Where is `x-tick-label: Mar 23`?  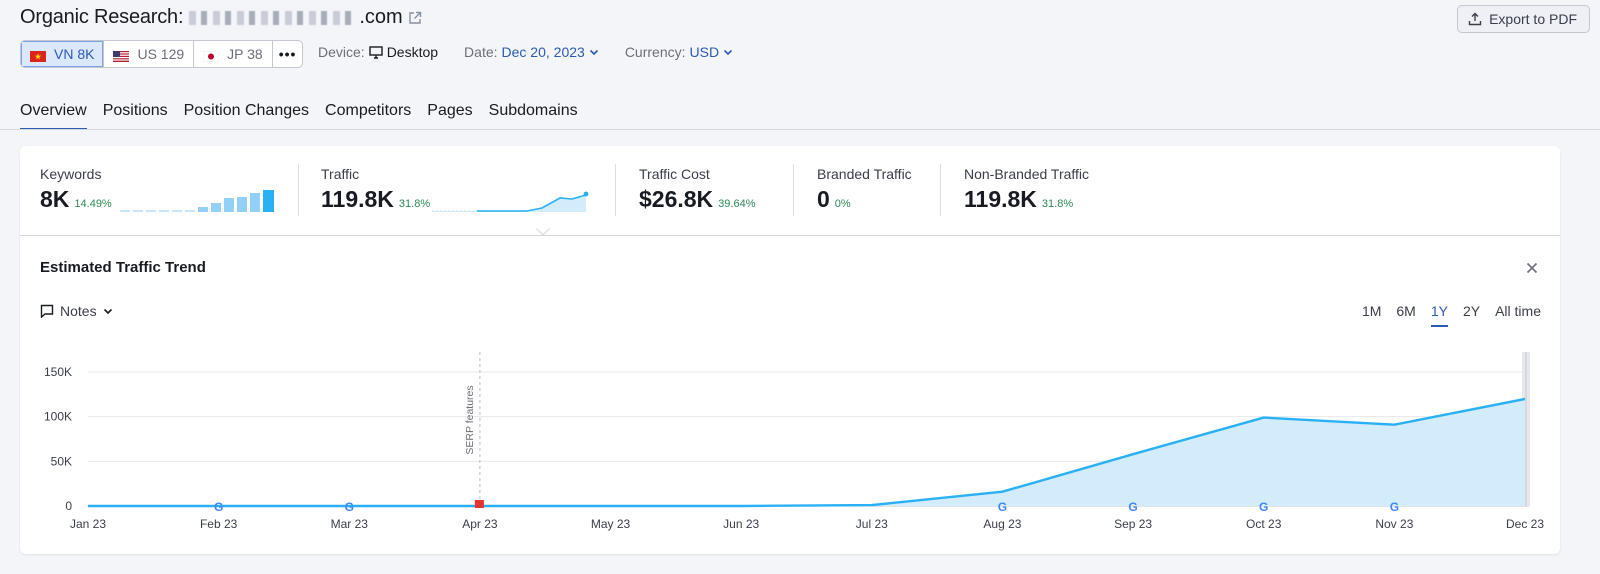
x-tick-label: Mar 23 is located at coordinates (350, 524).